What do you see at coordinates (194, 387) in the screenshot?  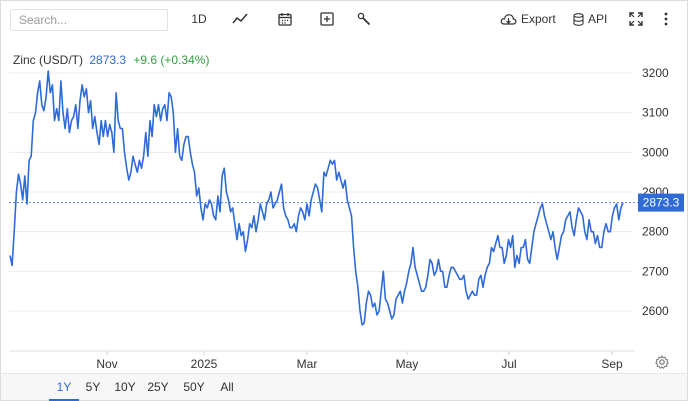 I see `range-50y: 50Y` at bounding box center [194, 387].